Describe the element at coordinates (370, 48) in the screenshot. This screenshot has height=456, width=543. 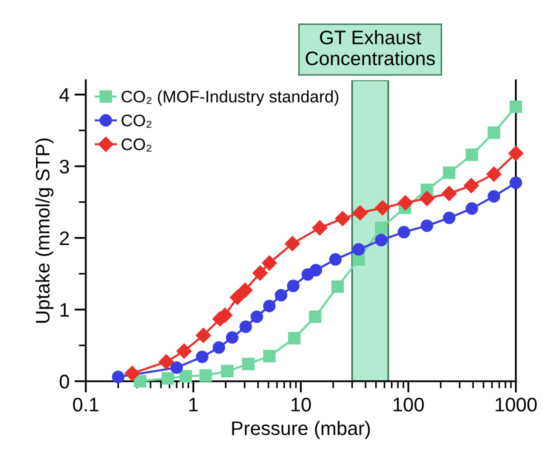
I see `band-label: GT Exhaust Concentrations` at that location.